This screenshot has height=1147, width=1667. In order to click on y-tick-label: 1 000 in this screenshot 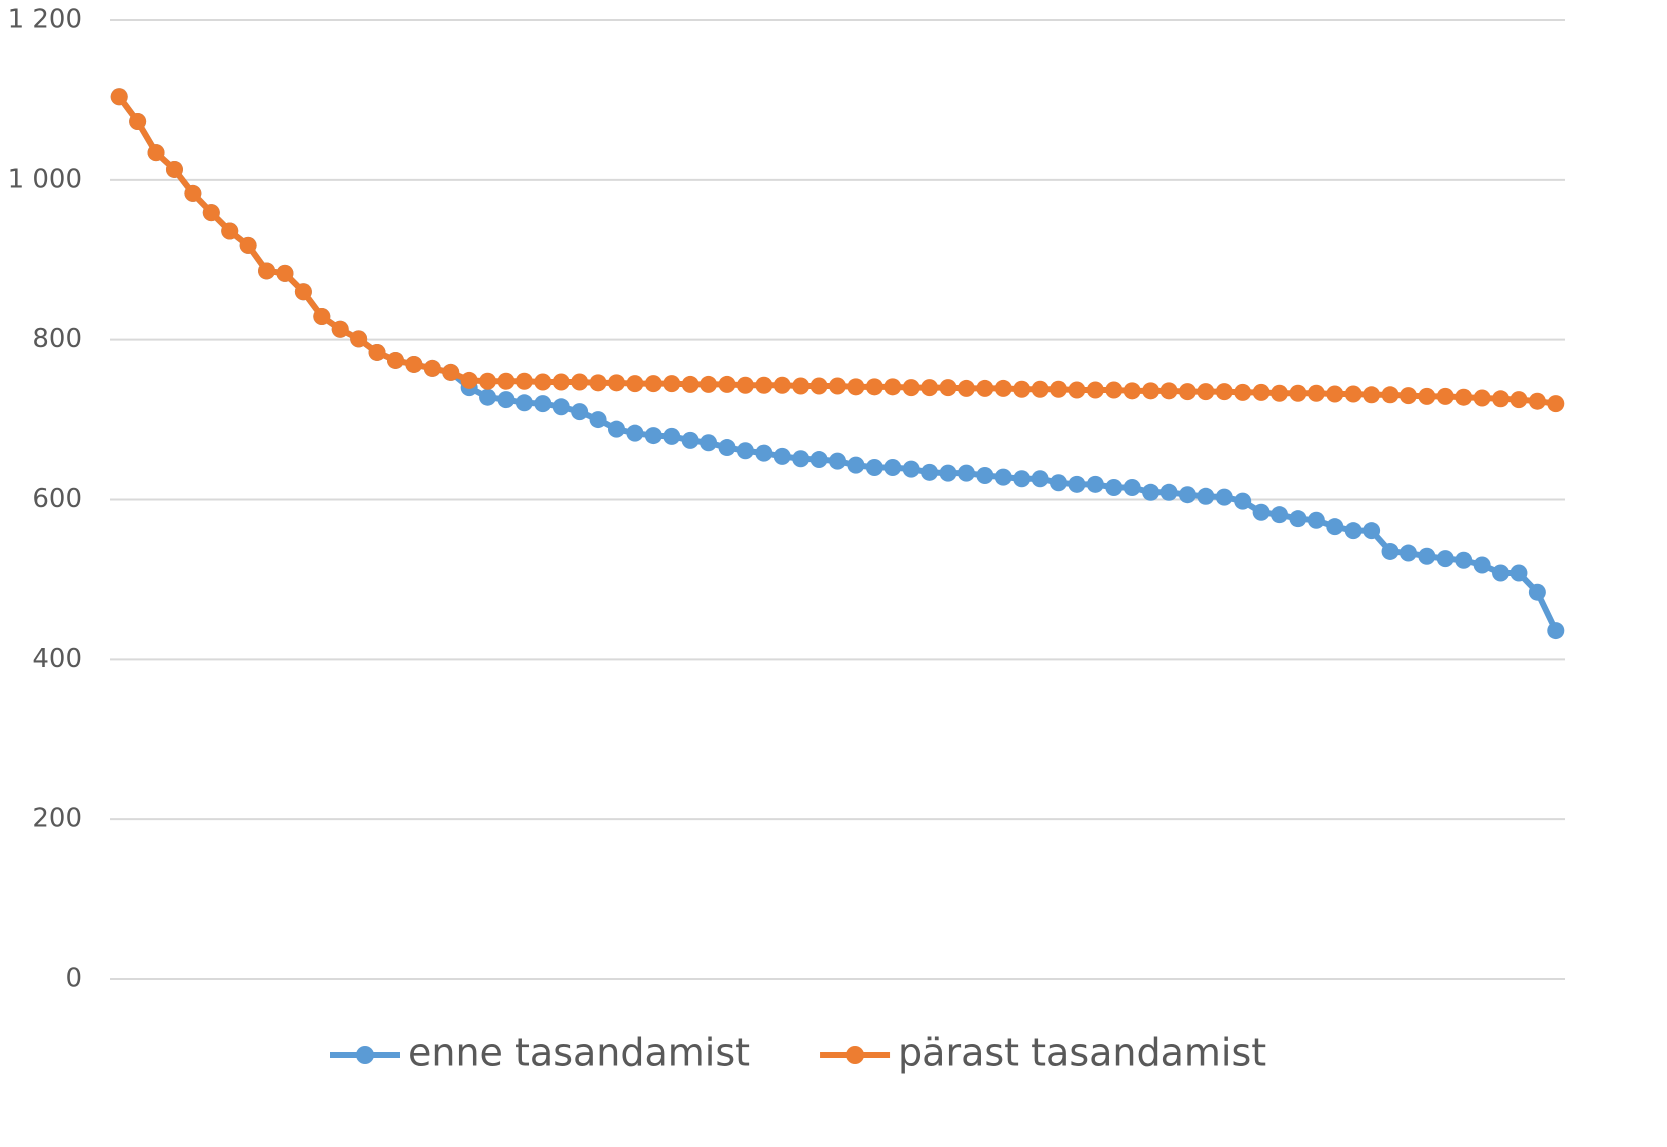, I will do `click(45, 179)`.